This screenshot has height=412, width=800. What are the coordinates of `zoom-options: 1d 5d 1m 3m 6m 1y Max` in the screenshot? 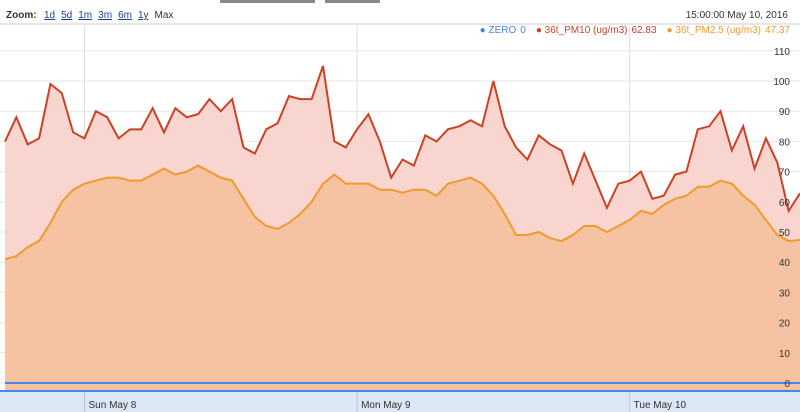 It's located at (108, 15).